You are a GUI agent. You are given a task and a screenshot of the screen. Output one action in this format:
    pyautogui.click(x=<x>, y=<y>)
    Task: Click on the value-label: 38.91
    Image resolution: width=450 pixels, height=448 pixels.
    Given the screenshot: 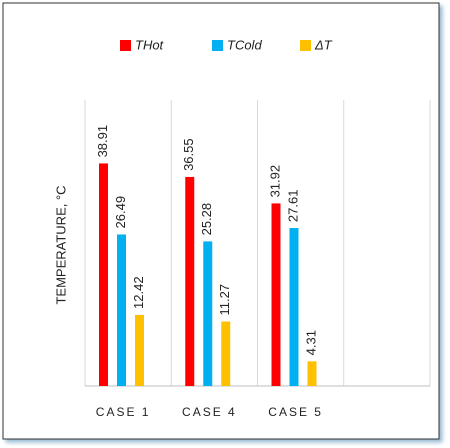 What is the action you would take?
    pyautogui.click(x=102, y=141)
    